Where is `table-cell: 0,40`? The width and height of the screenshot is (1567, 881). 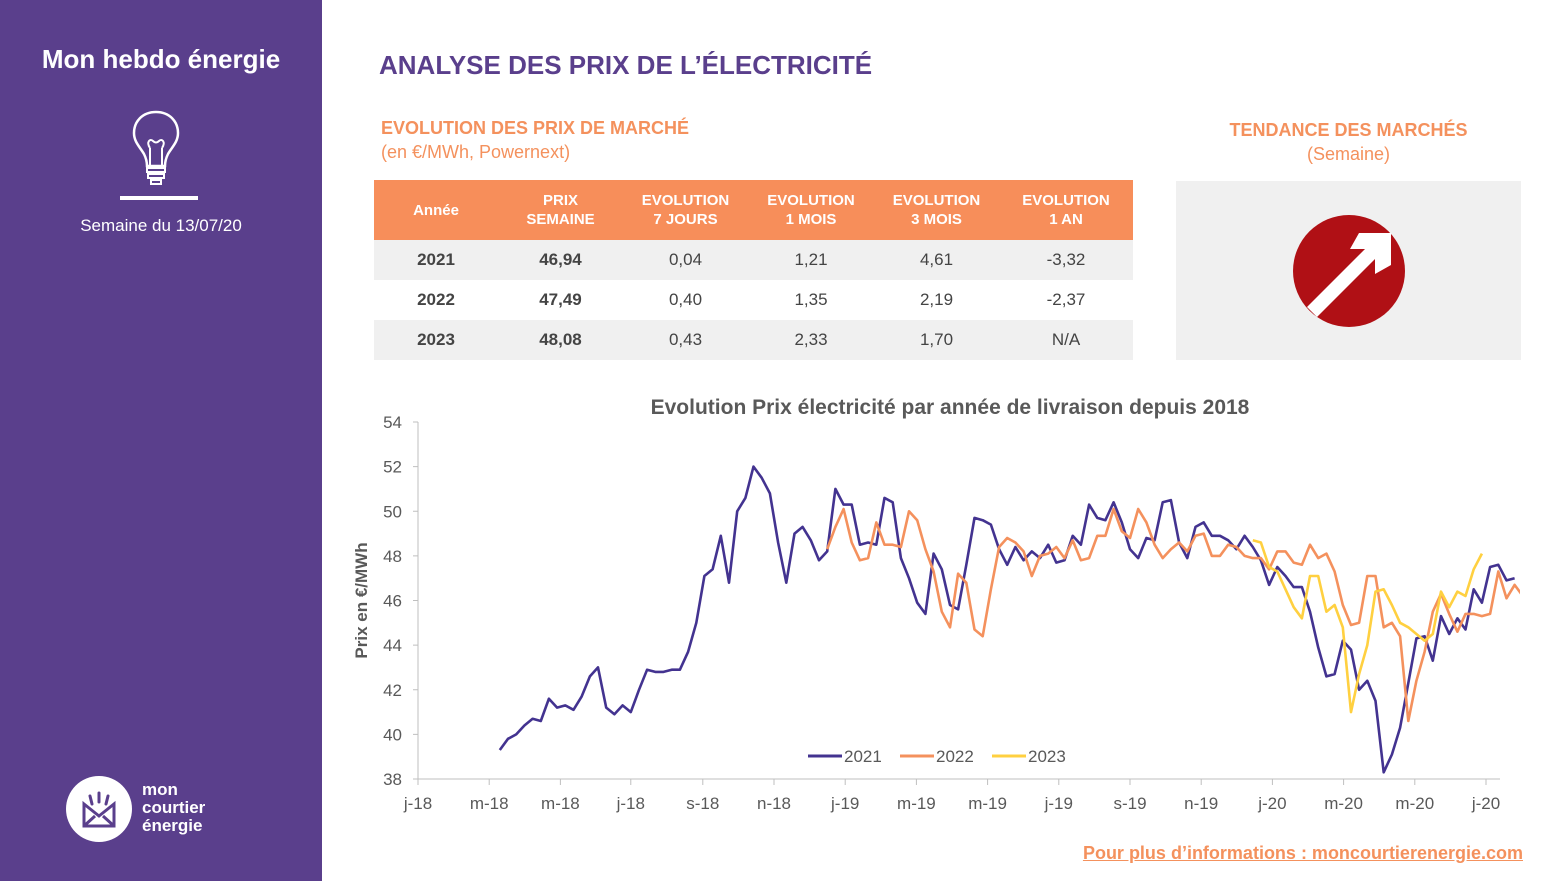
table-cell: 0,40 is located at coordinates (685, 299).